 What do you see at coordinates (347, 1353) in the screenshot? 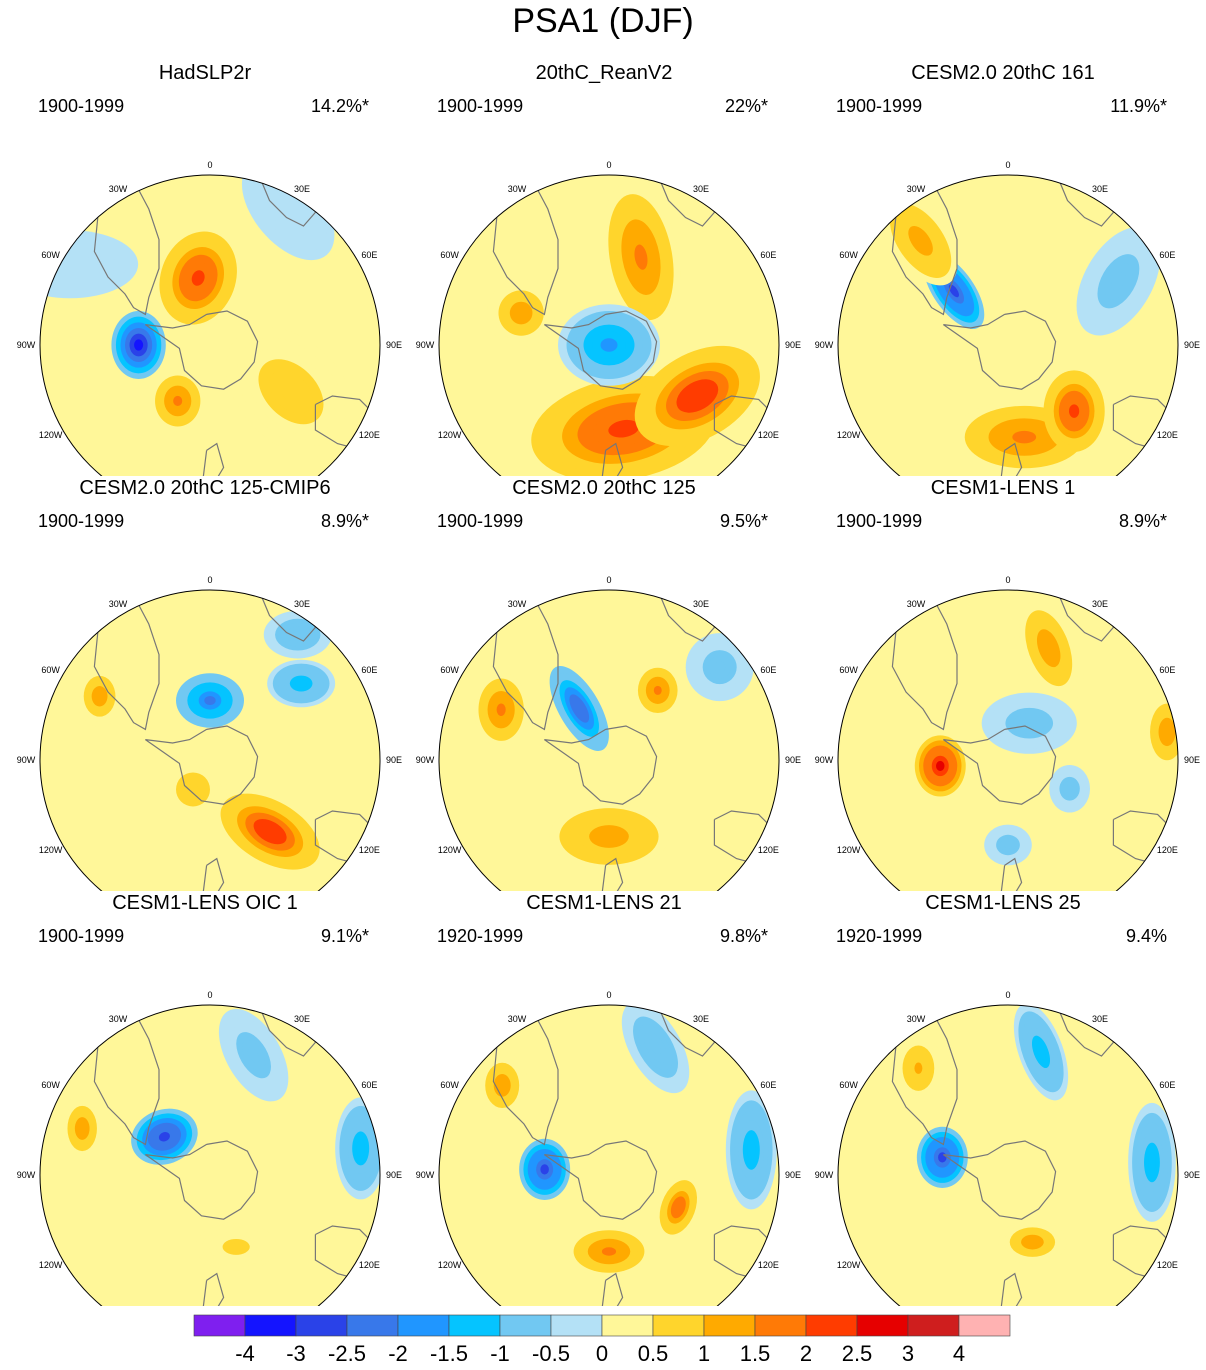
I see `colorbar-label: -2.5` at bounding box center [347, 1353].